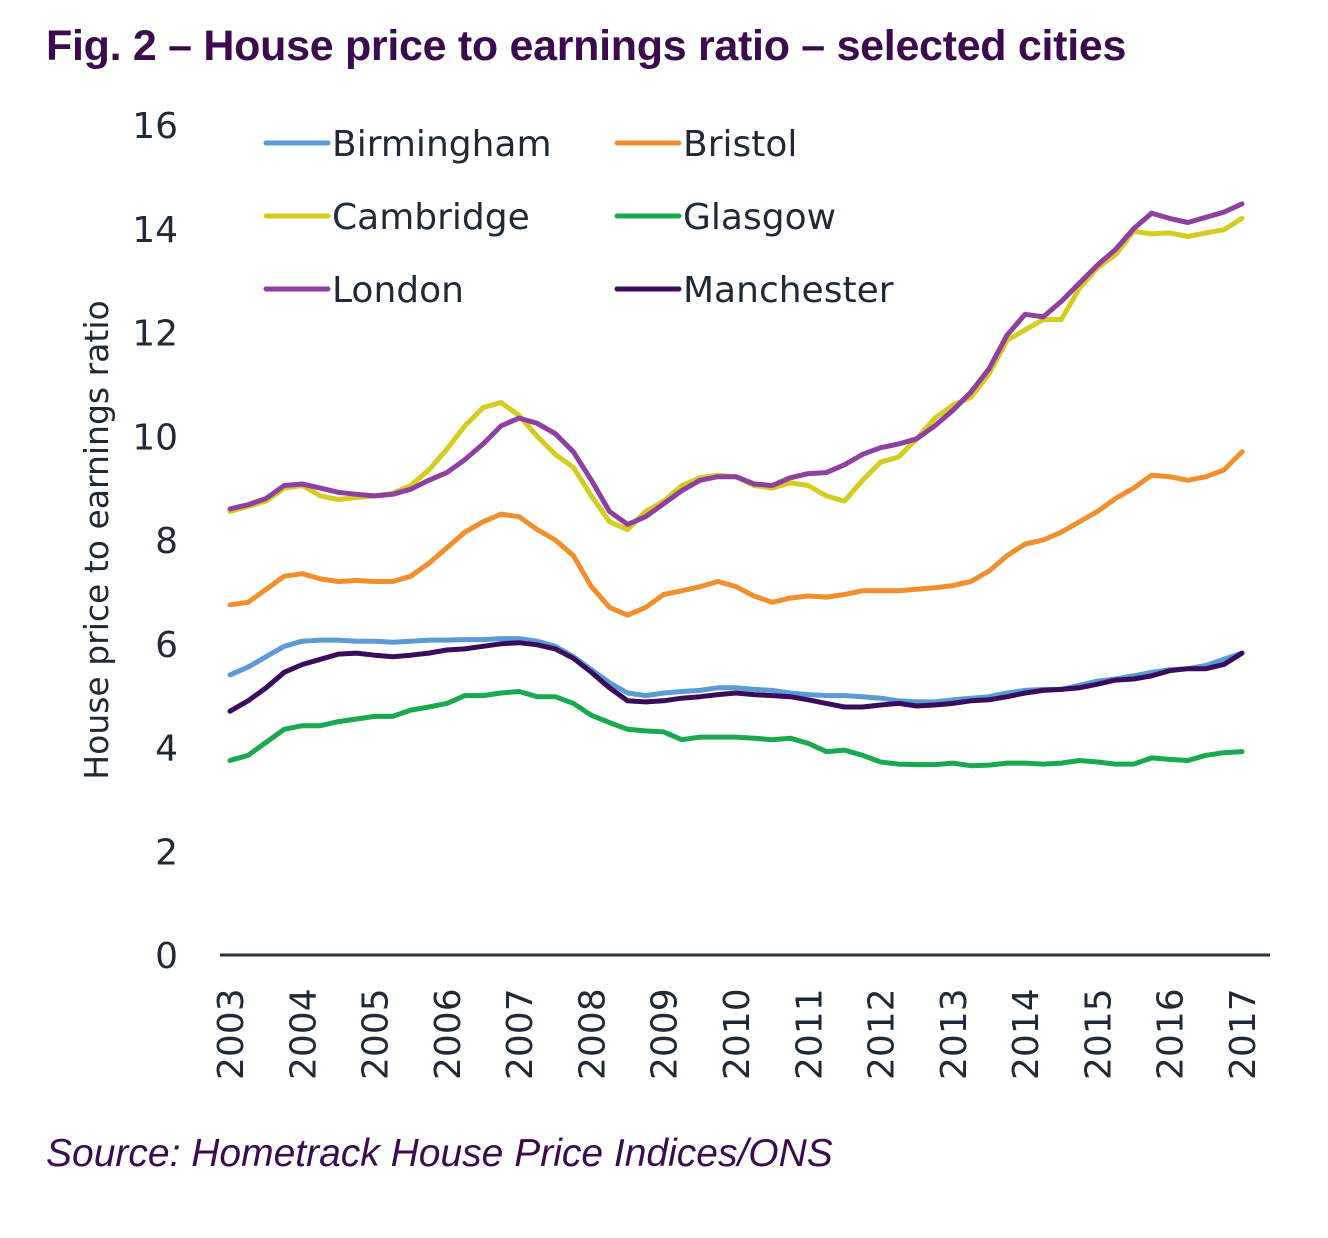 The height and width of the screenshot is (1238, 1328). What do you see at coordinates (759, 217) in the screenshot?
I see `legend-label: Glasgow` at bounding box center [759, 217].